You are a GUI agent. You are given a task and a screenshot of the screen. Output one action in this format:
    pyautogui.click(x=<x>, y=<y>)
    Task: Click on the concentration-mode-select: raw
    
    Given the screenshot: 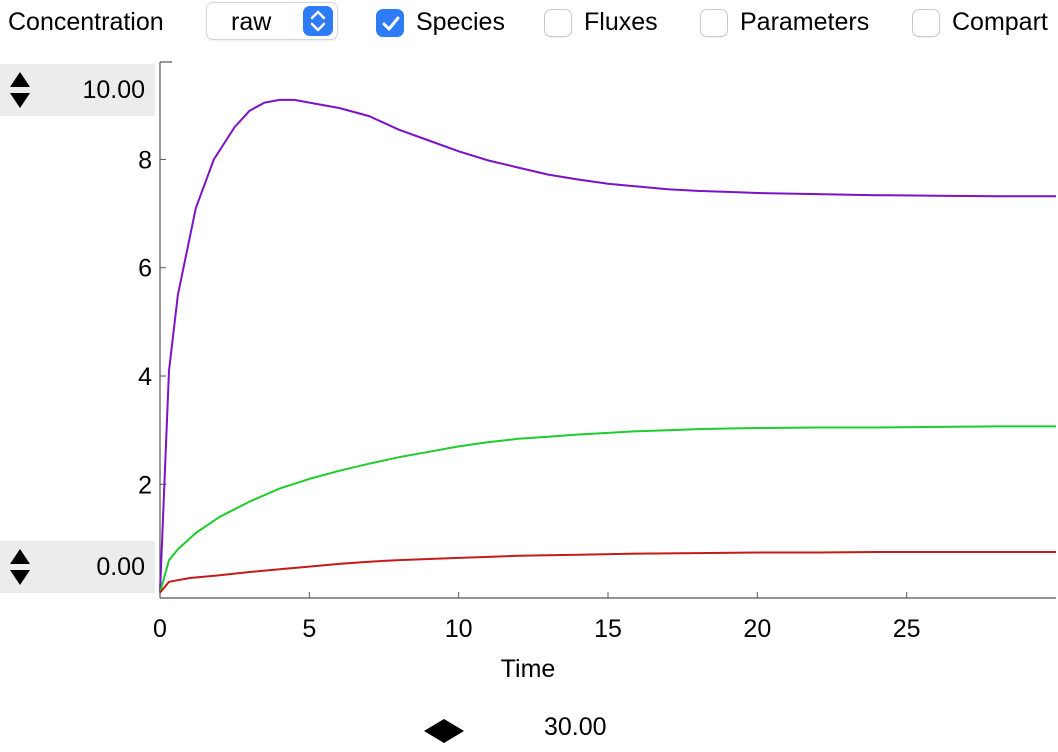 What is the action you would take?
    pyautogui.click(x=272, y=21)
    